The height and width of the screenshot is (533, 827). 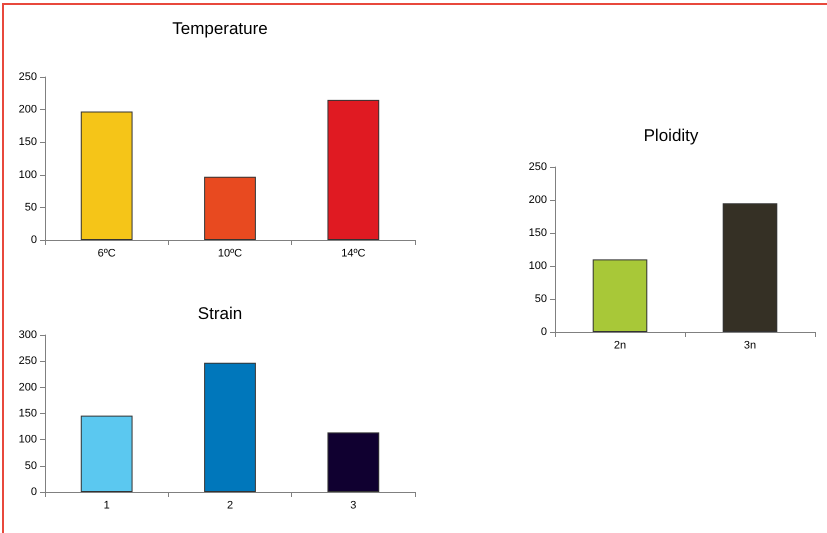 I want to click on chart-title: Ploidity, so click(x=671, y=135).